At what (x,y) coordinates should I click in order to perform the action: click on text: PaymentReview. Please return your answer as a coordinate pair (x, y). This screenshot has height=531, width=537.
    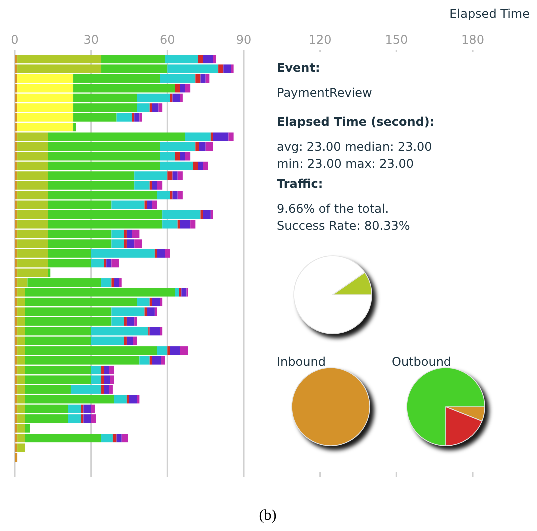
    Looking at the image, I should click on (325, 93).